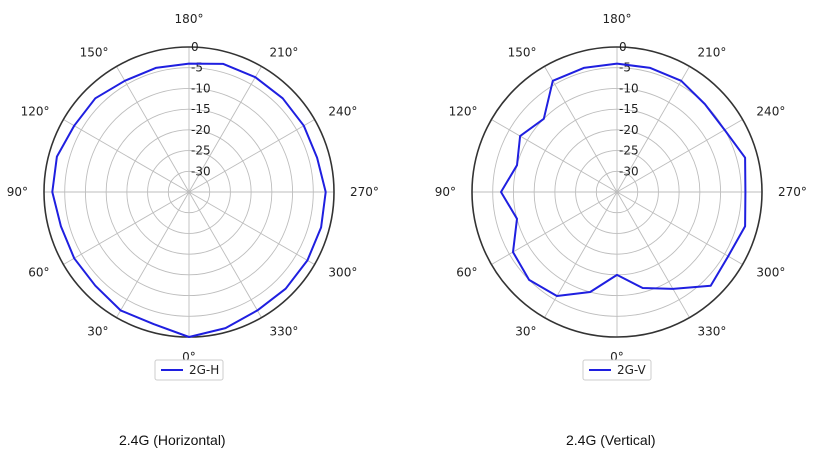 The width and height of the screenshot is (813, 470). I want to click on legend-label: 2G-H, so click(204, 370).